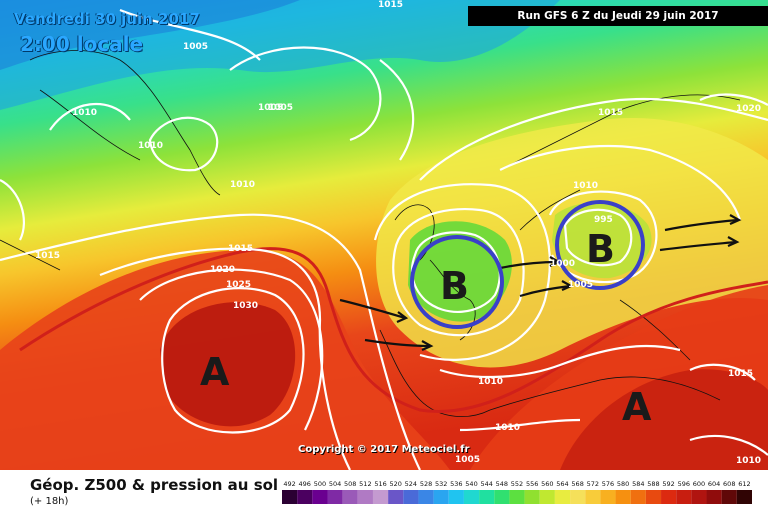  Describe the element at coordinates (238, 285) in the screenshot. I see `isobar-label: 1025` at that location.